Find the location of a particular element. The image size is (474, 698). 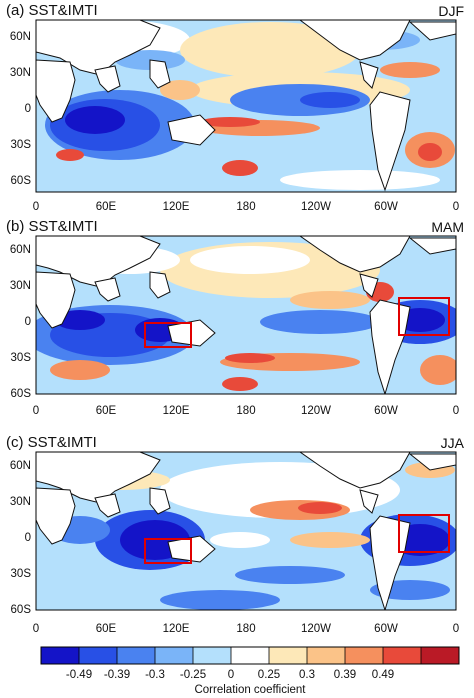

colorbar-dividers is located at coordinates (250, 655).